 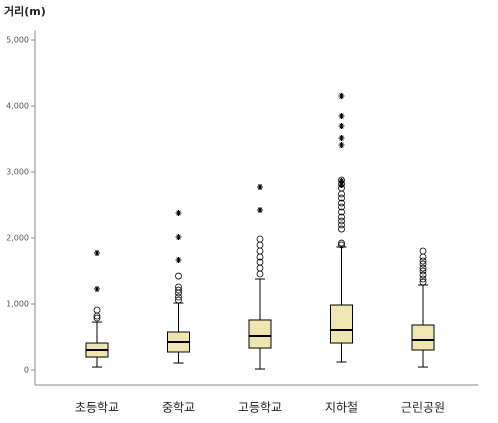 What do you see at coordinates (17, 238) in the screenshot?
I see `y-tick-label: 2,000` at bounding box center [17, 238].